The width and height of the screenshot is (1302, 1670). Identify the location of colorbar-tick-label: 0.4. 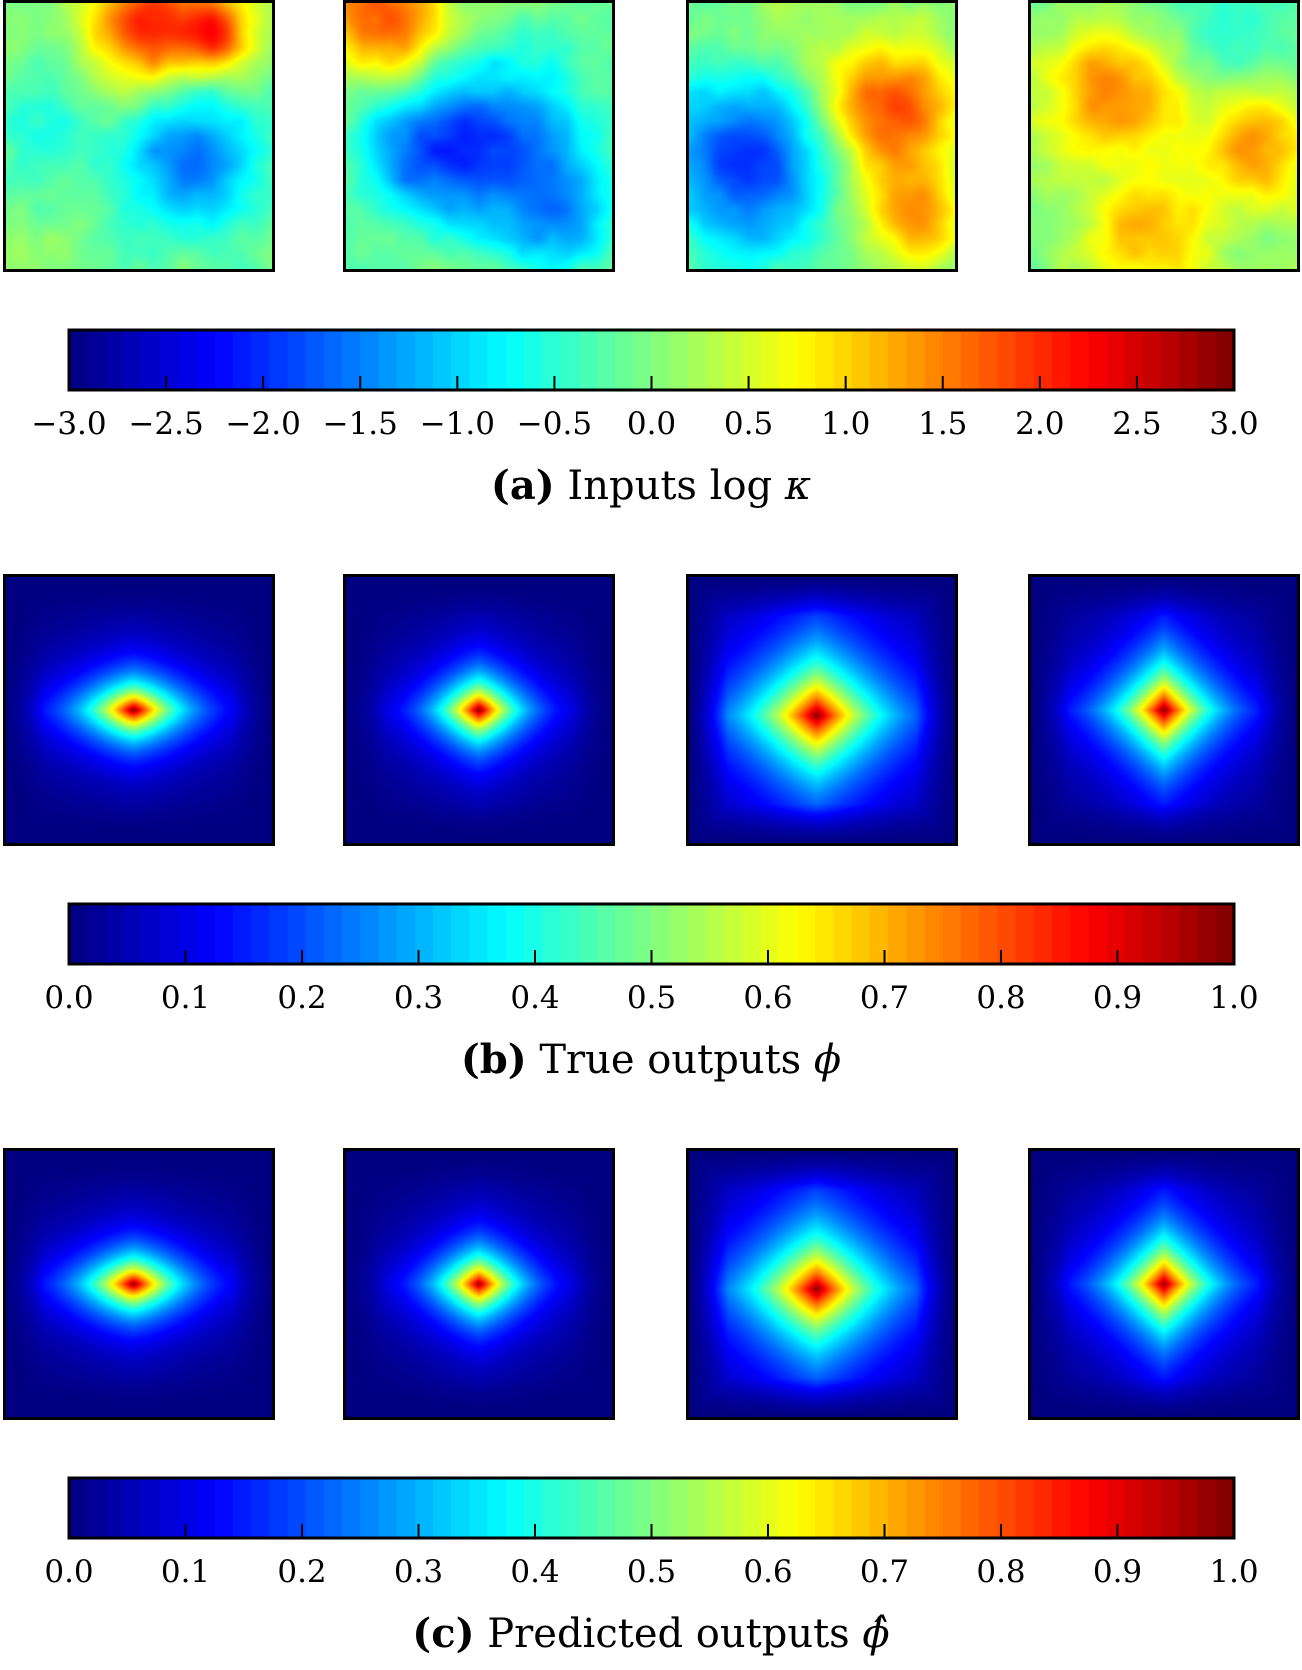
(534, 996).